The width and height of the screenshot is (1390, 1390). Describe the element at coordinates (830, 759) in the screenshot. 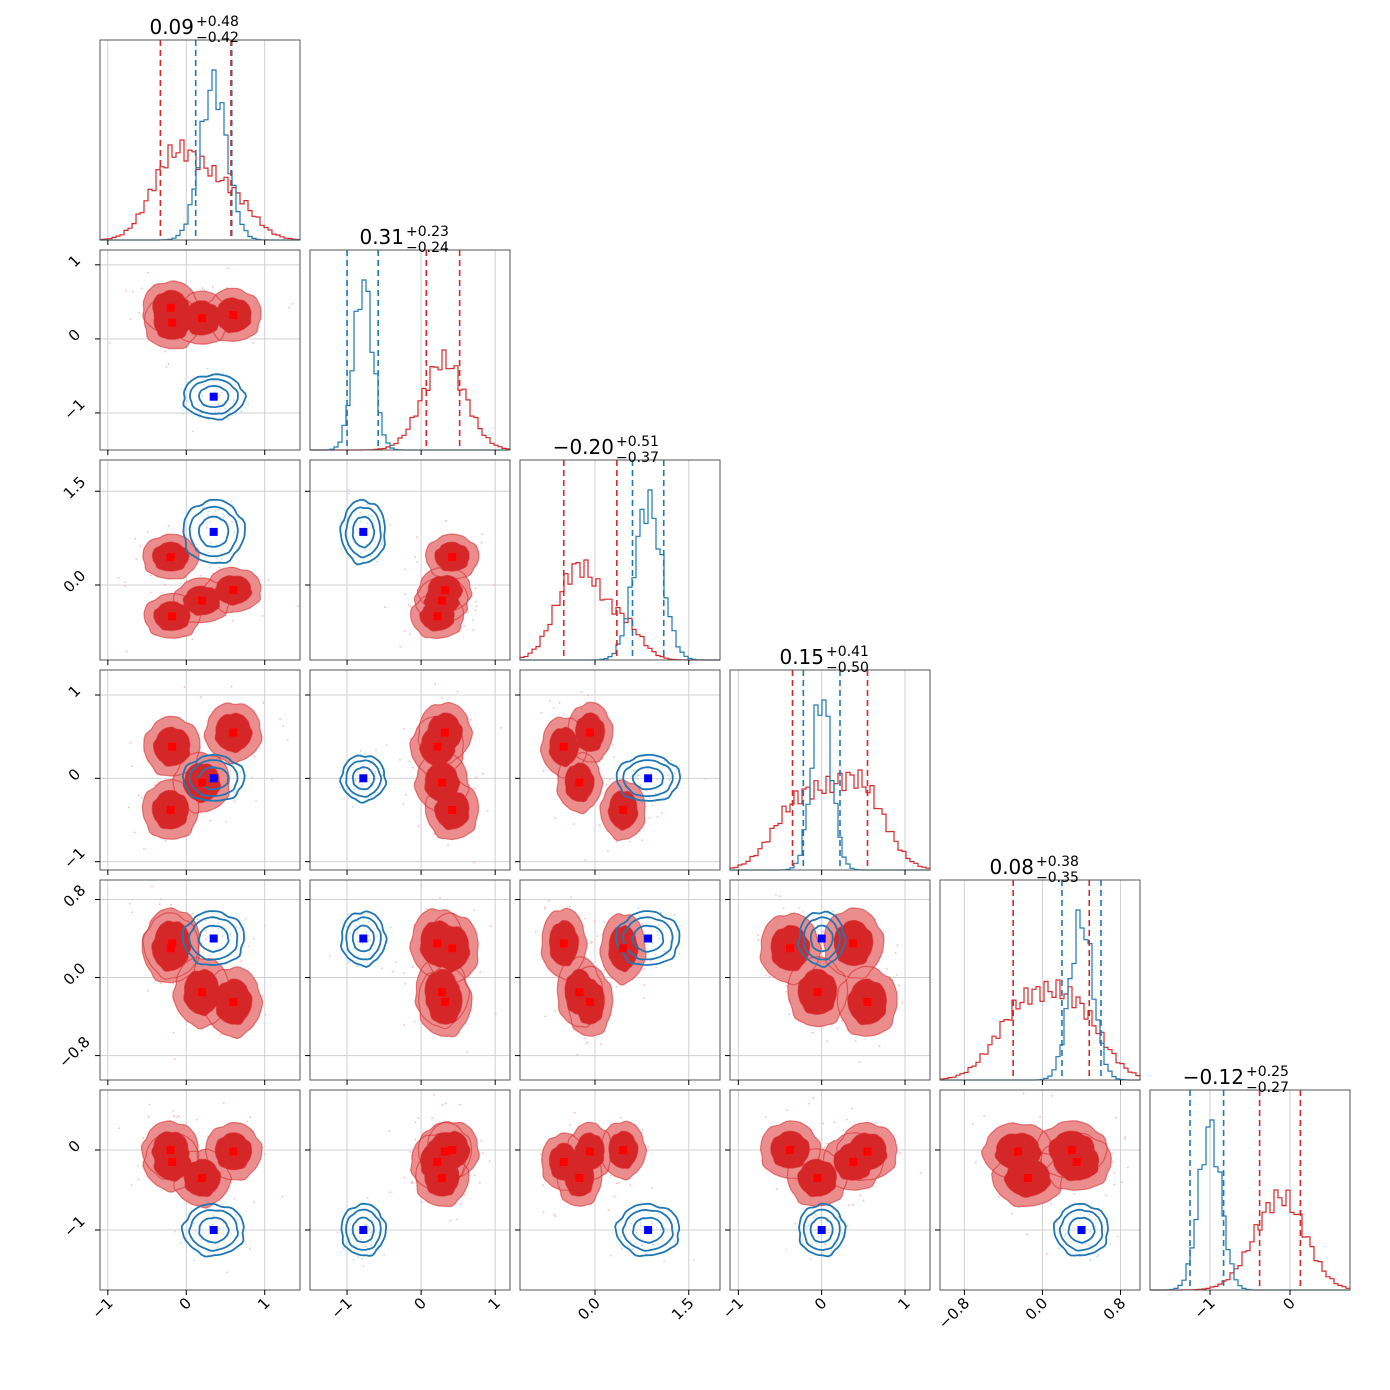

I see `diag-panel-4: 0.15 +0.41−0.50` at that location.